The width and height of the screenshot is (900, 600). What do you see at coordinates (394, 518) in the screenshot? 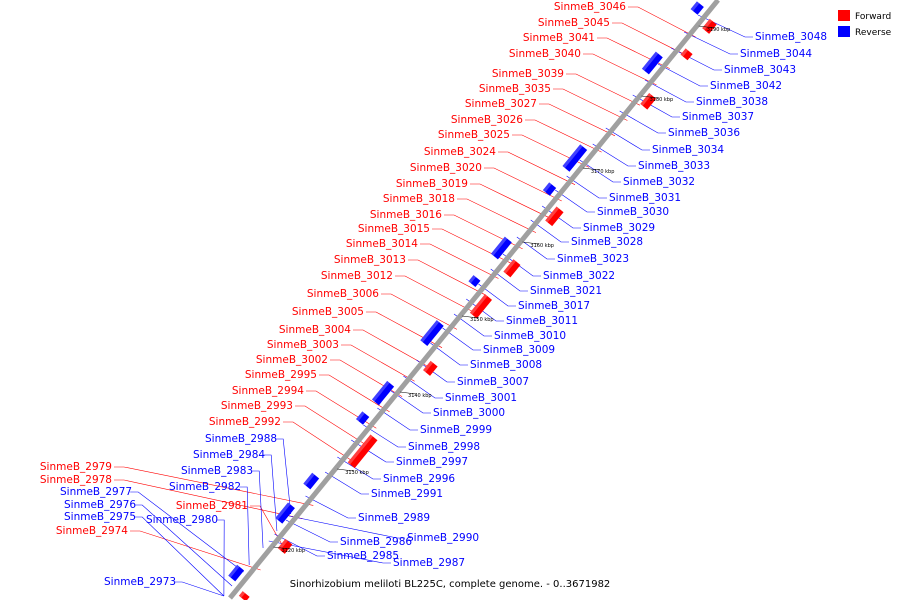
I see `reverse-gene-label: SinmeB_2989` at bounding box center [394, 518].